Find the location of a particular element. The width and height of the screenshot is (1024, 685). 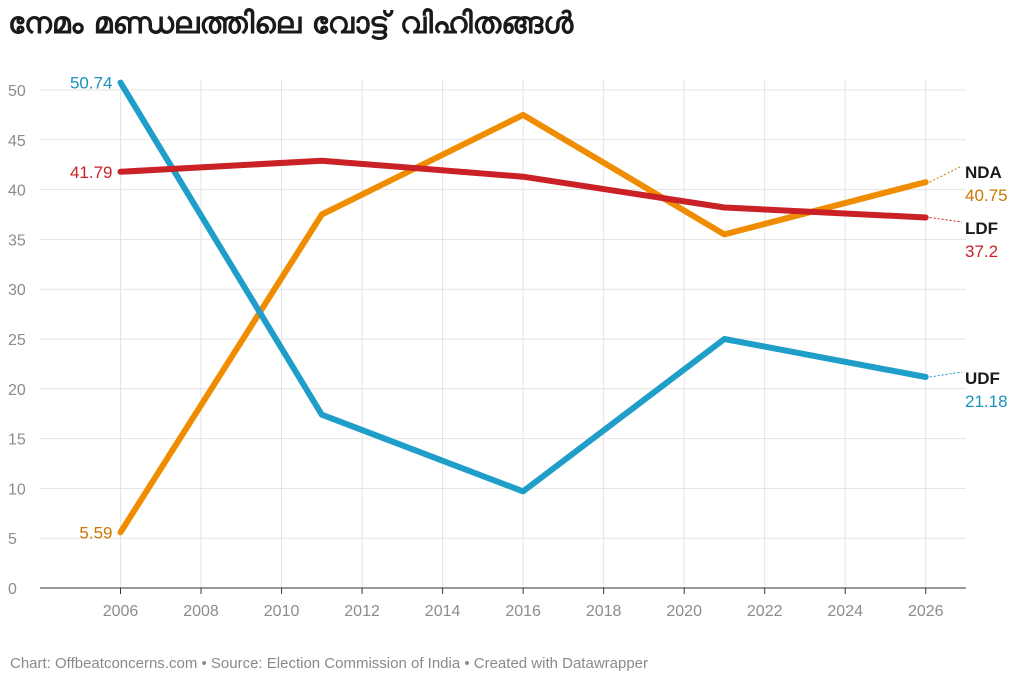

y-tick-label: 0 is located at coordinates (12, 589).